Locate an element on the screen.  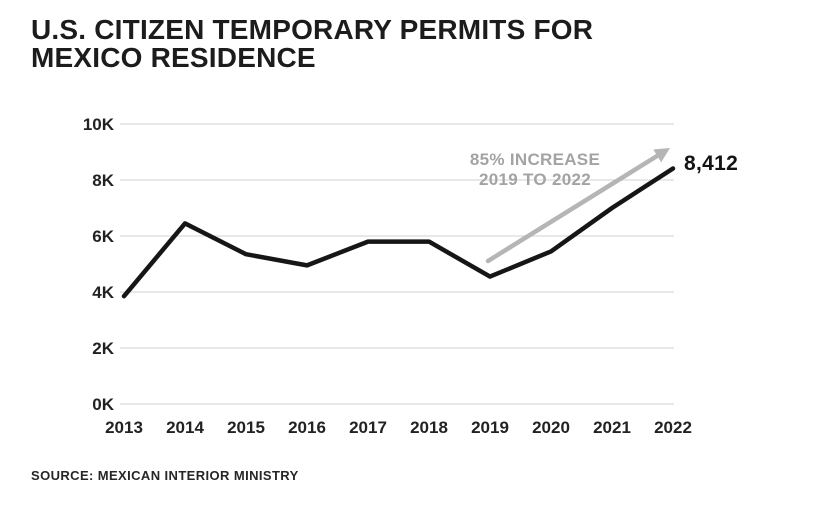
y-tick-label: 6K is located at coordinates (103, 236).